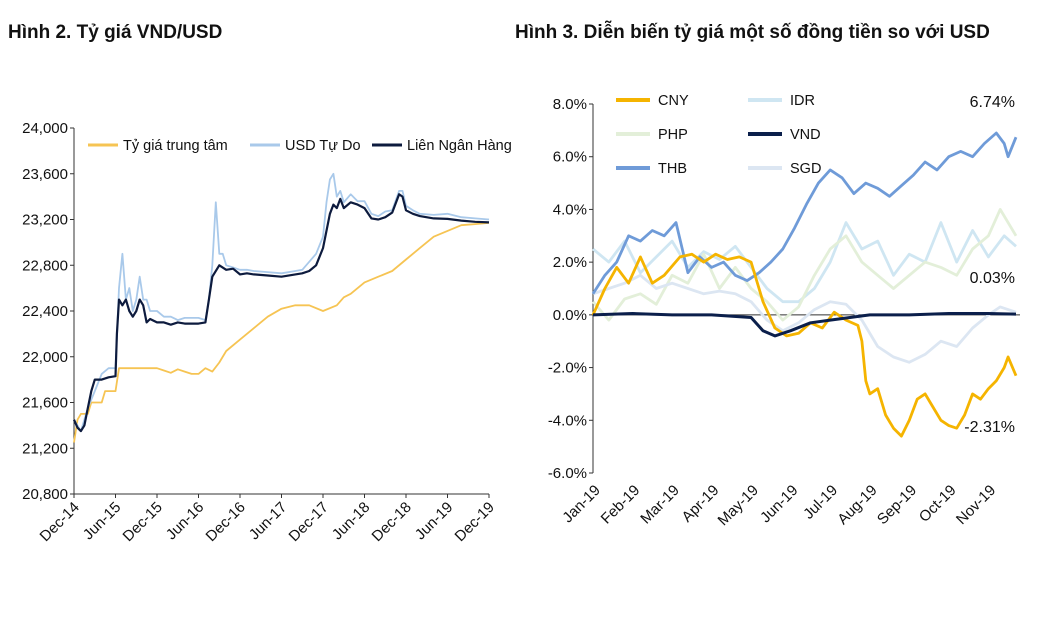  I want to click on left-series-line-tỷ-giá-trung-tâm, so click(281, 332).